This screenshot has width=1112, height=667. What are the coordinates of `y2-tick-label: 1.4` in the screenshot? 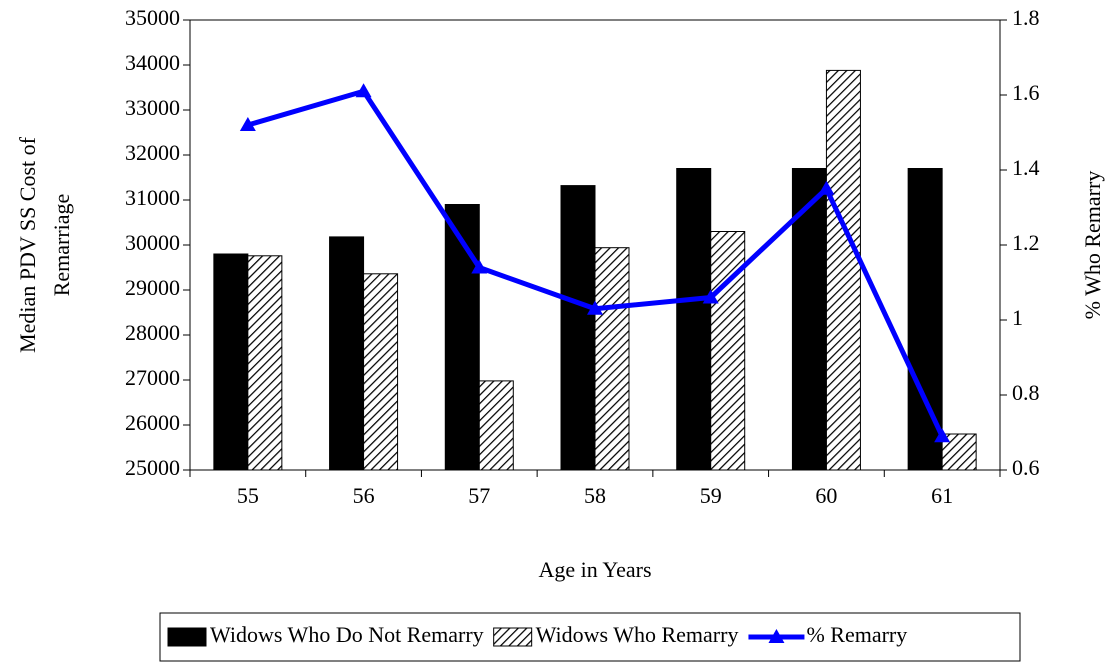 It's located at (1026, 167).